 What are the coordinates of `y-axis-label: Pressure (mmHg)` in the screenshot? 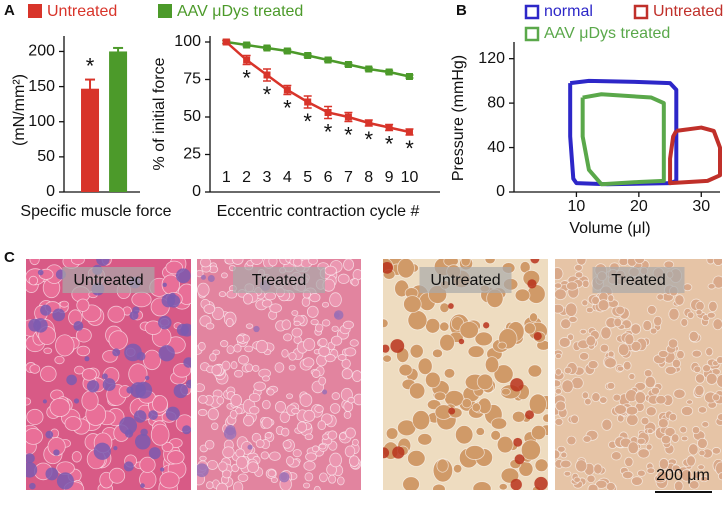 It's located at (458, 118).